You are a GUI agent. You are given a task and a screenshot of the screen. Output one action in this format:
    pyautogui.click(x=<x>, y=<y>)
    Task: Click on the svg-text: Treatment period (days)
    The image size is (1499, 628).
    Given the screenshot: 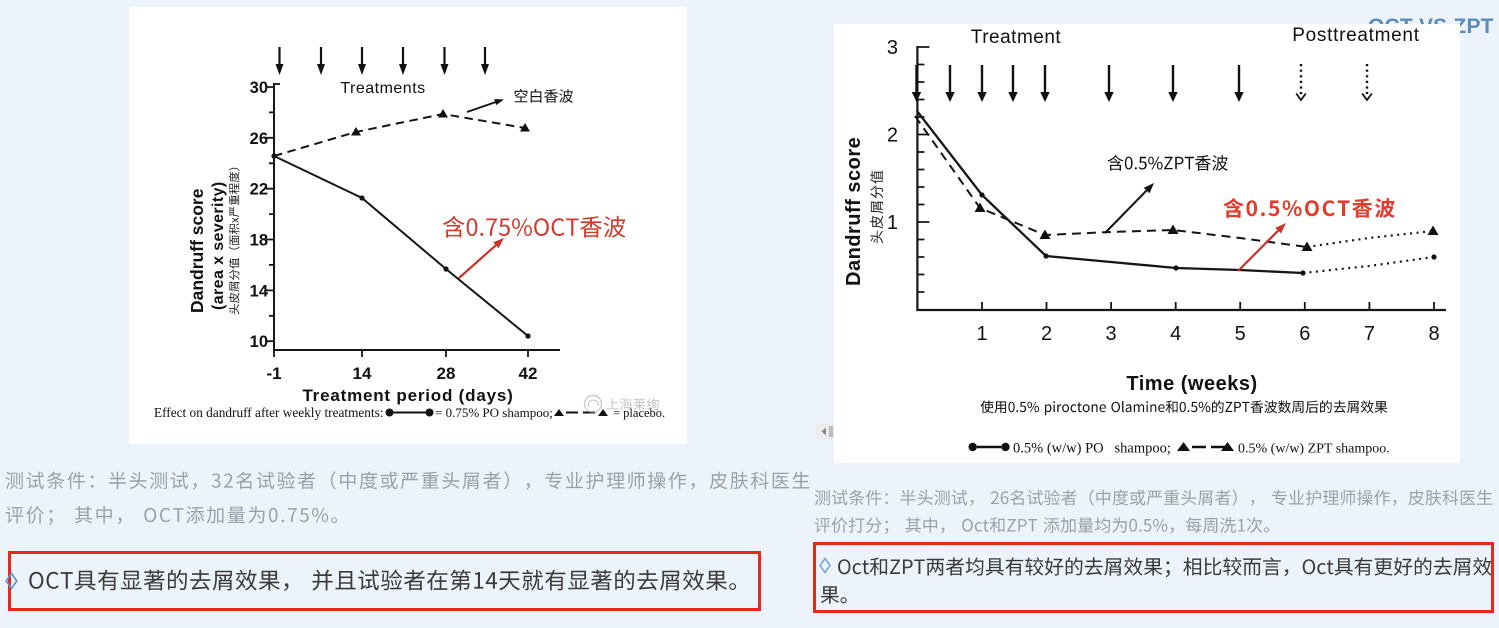 What is the action you would take?
    pyautogui.click(x=407, y=395)
    